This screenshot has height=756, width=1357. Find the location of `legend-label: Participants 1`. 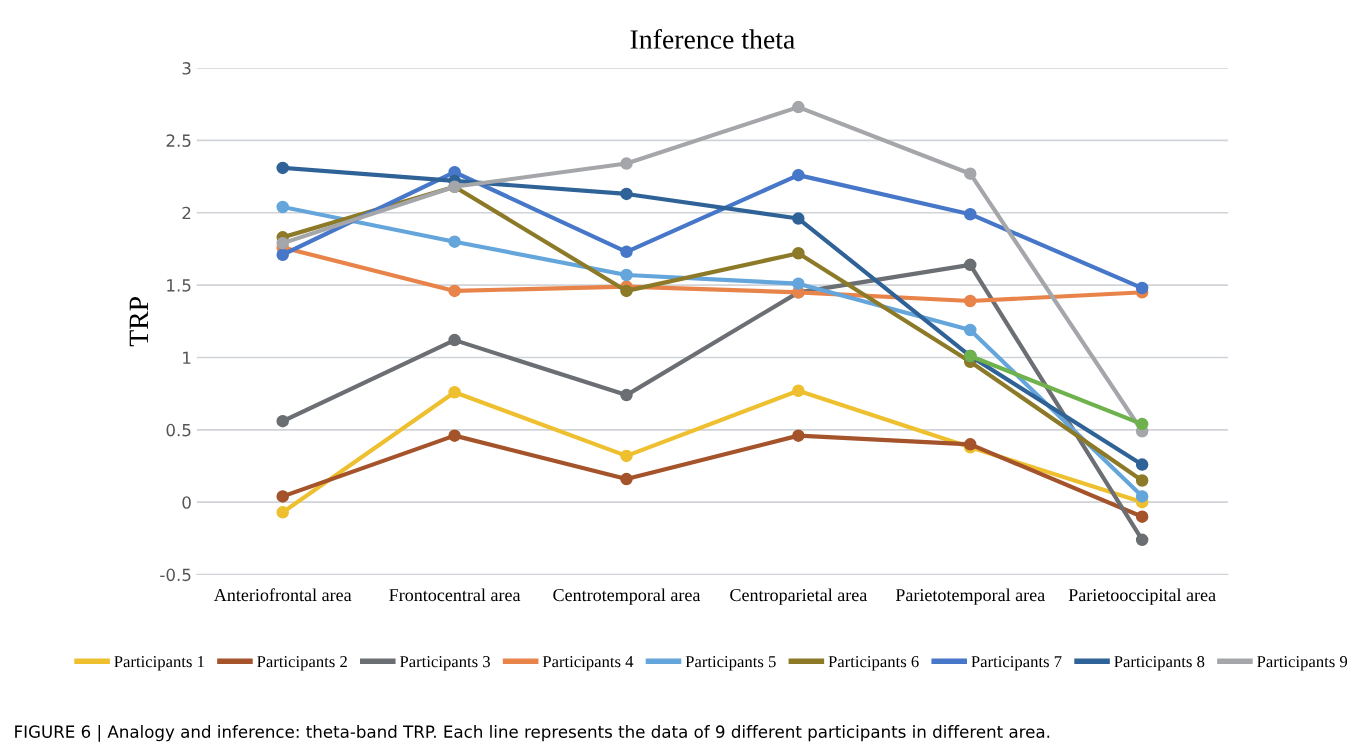

legend-label: Participants 1 is located at coordinates (159, 663).